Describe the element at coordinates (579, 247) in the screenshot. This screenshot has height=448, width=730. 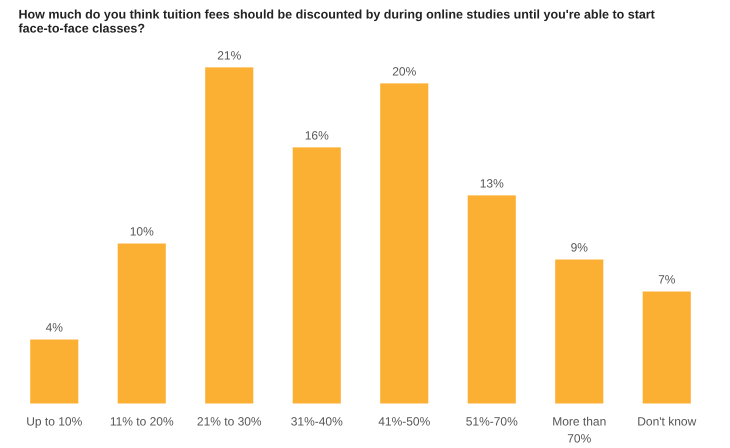
I see `data-label: 9%` at that location.